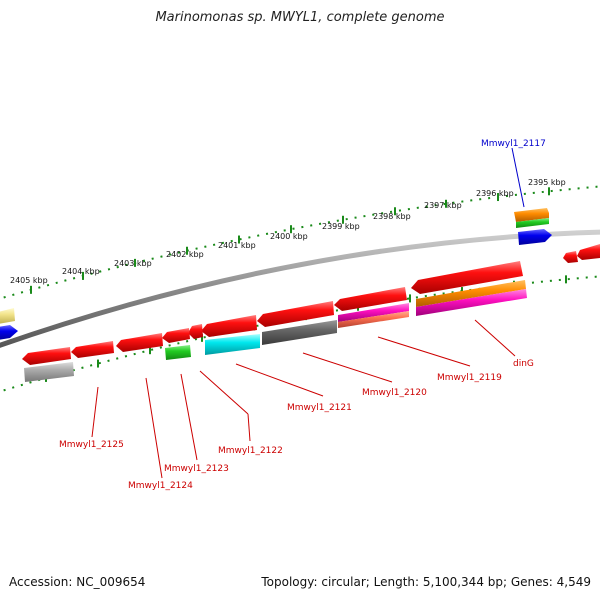 This screenshot has width=600, height=600. What do you see at coordinates (392, 216) in the screenshot?
I see `kbp-label: 2398 kbp` at bounding box center [392, 216].